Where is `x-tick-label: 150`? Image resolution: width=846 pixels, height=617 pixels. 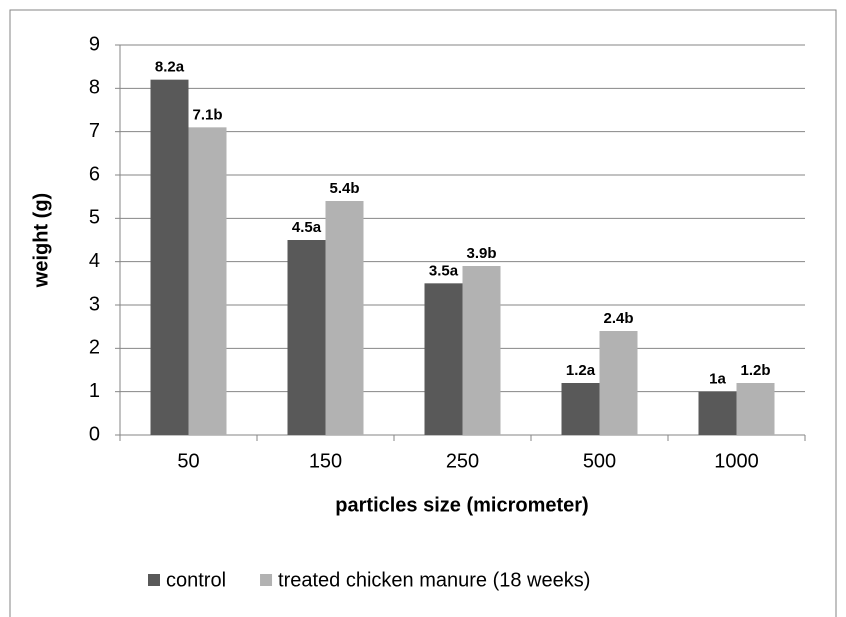
x-tick-label: 150 is located at coordinates (325, 461).